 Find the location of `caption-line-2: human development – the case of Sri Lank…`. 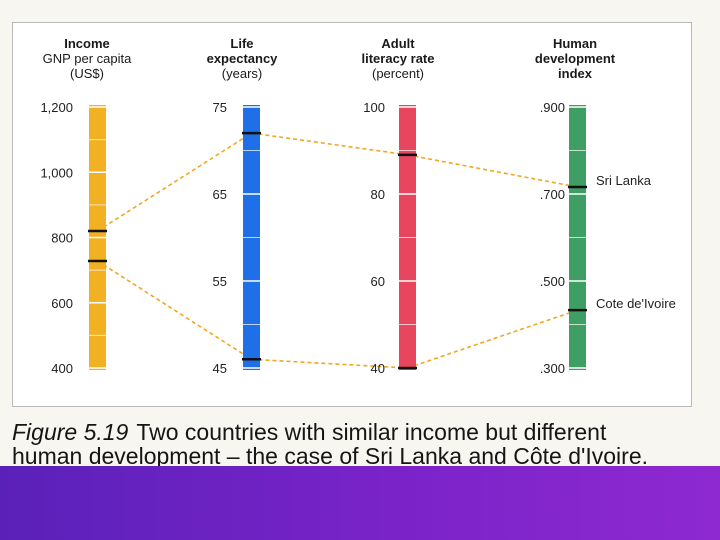

caption-line-2: human development – the case of Sri Lank… is located at coordinates (330, 456).